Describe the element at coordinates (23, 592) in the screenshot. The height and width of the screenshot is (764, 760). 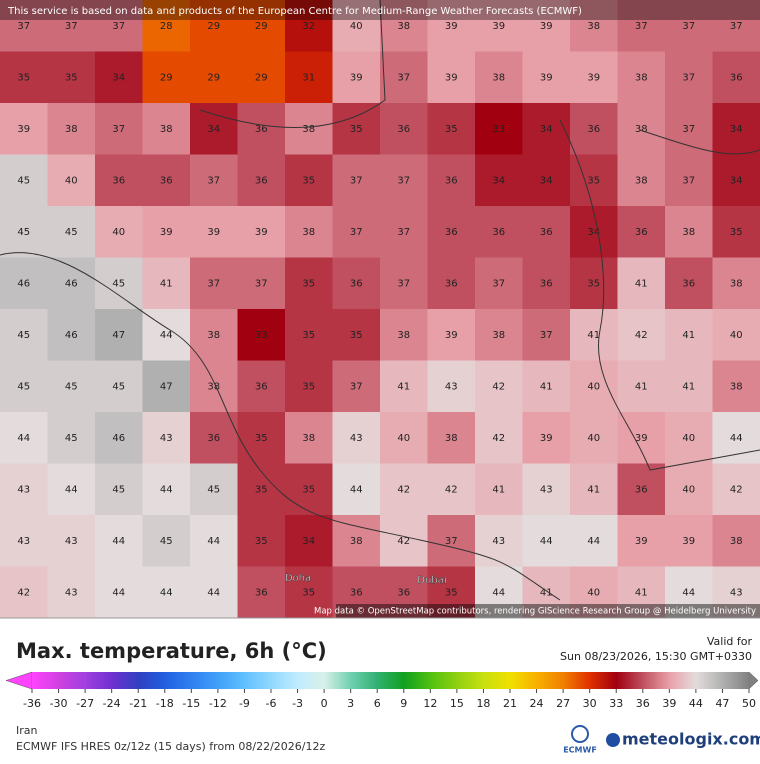
I see `temp-value: 42` at that location.